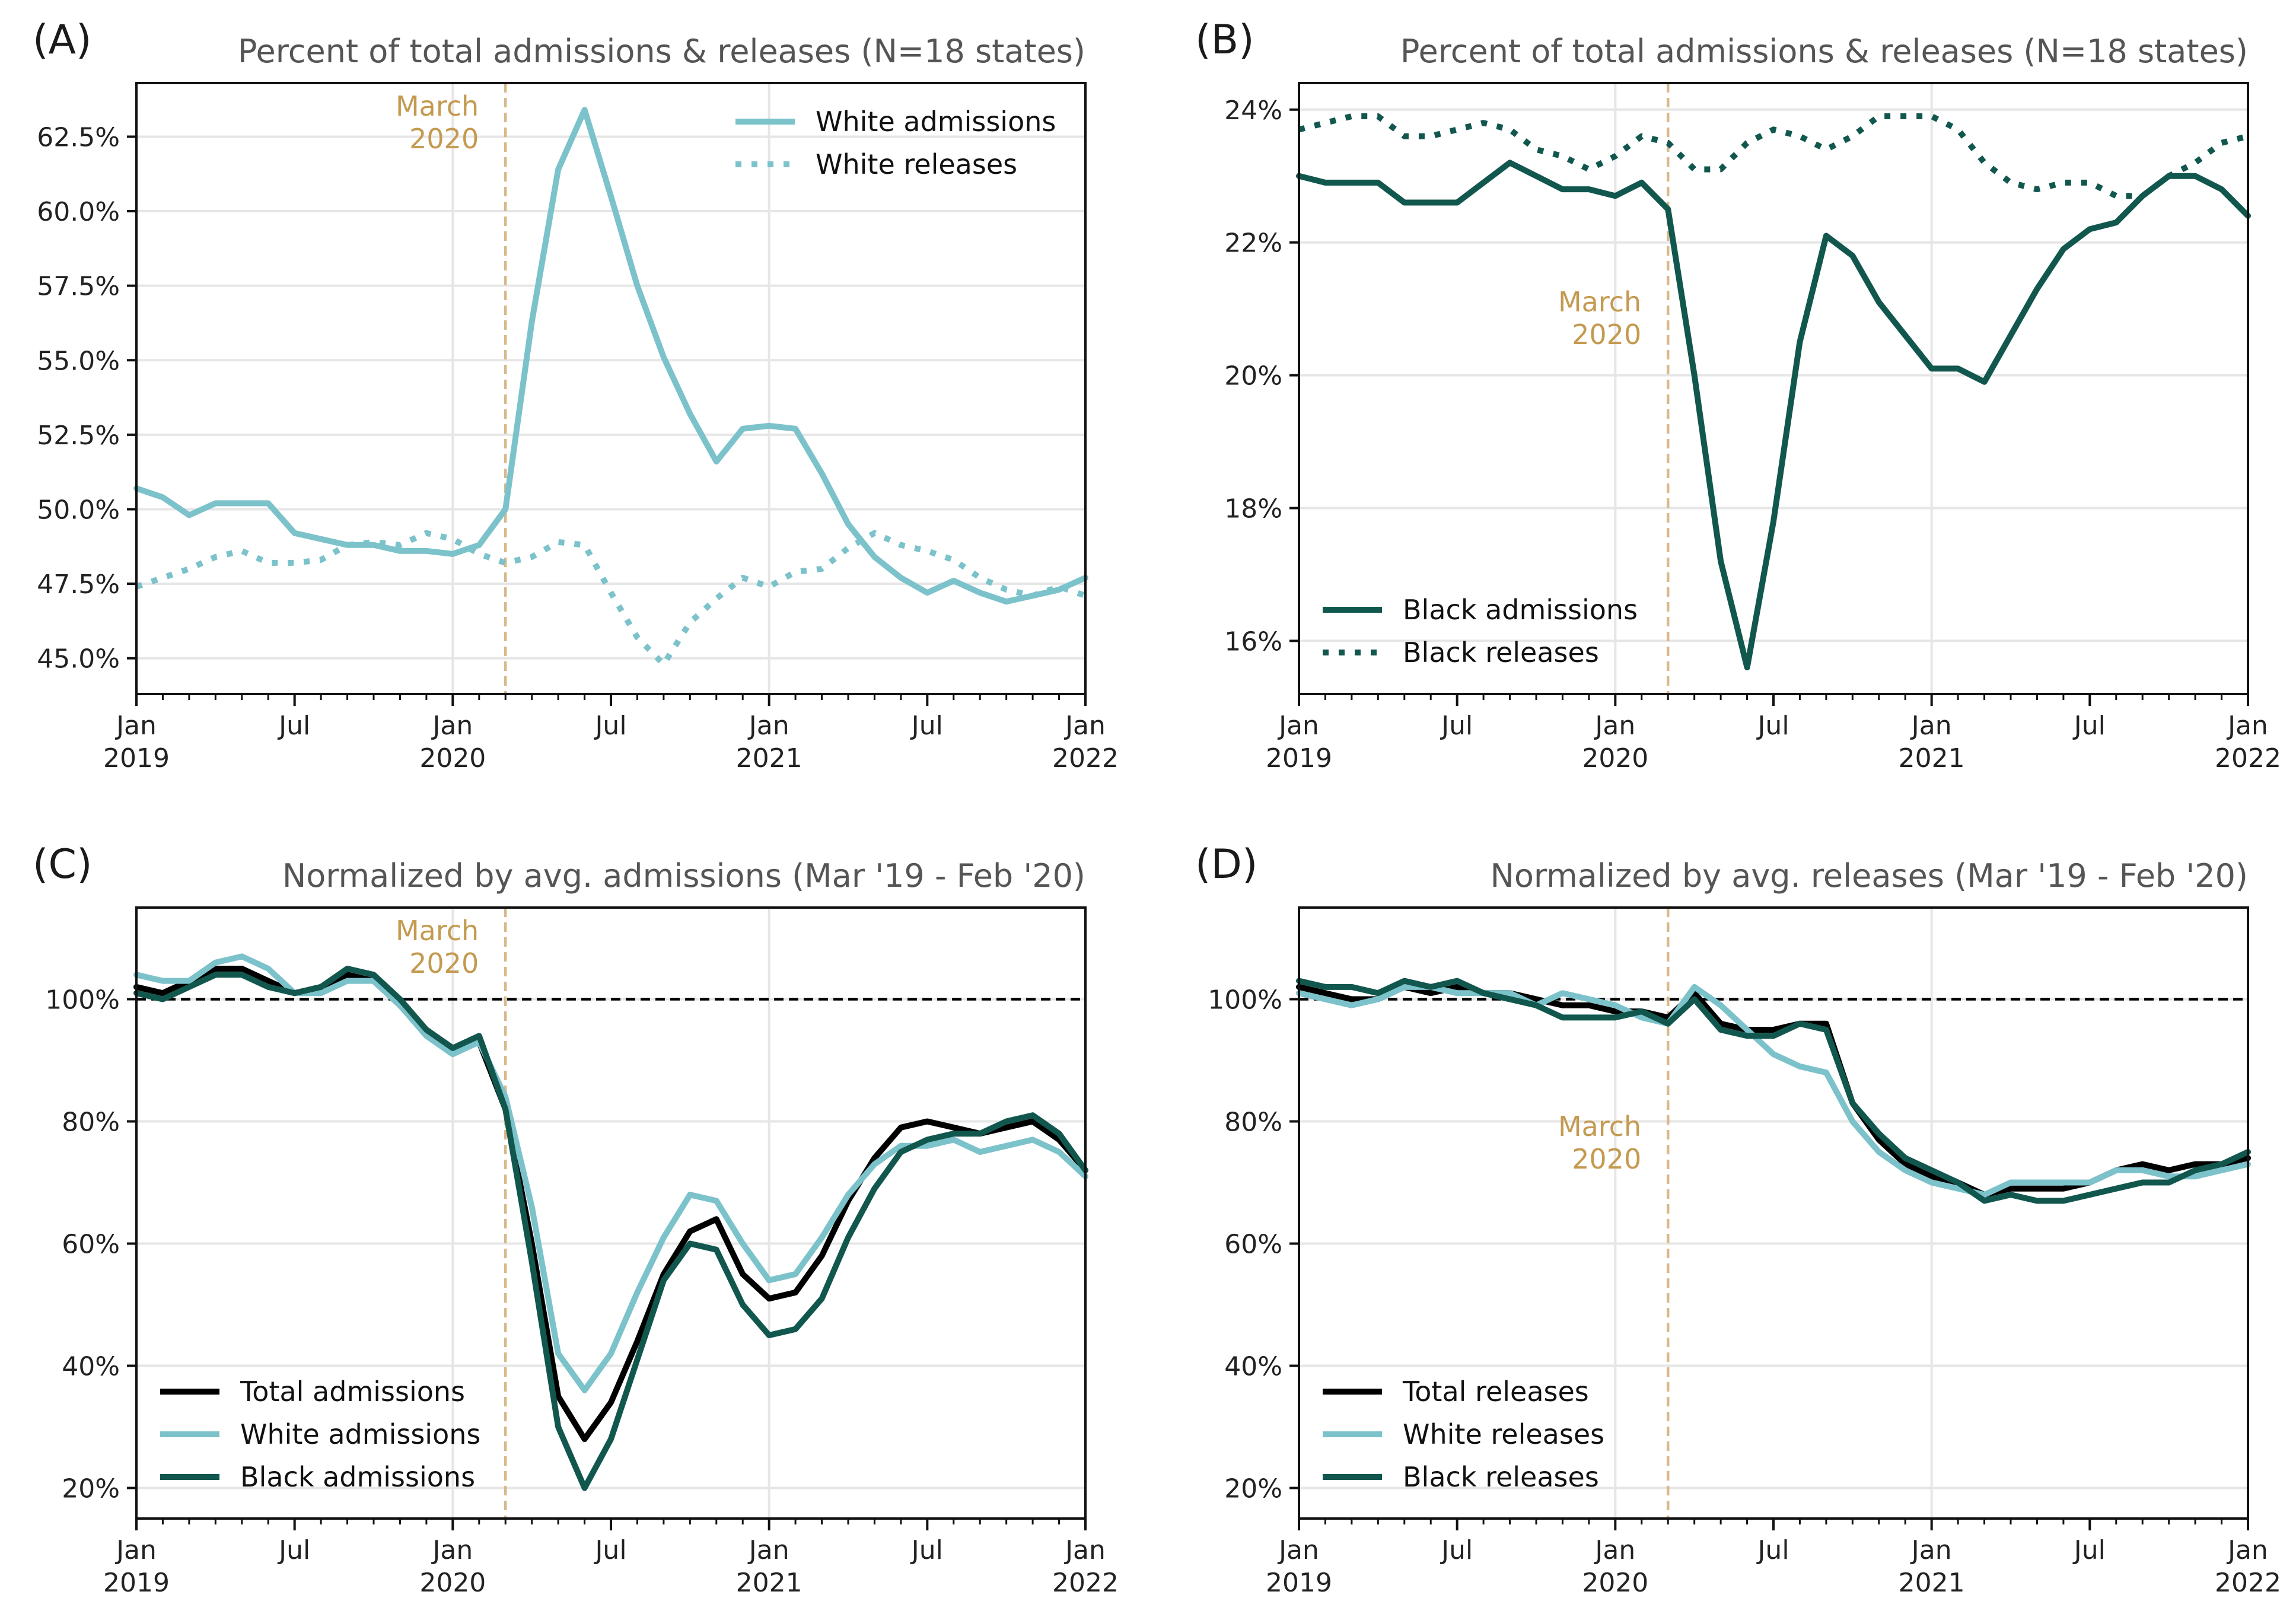 This screenshot has width=2296, height=1617. I want to click on y-tick-label: 24%, so click(1253, 111).